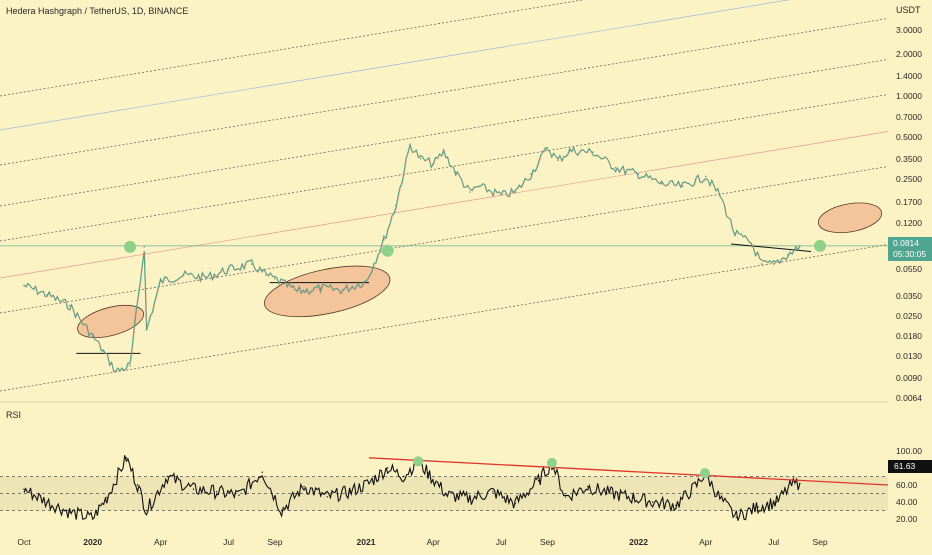 The width and height of the screenshot is (932, 555). What do you see at coordinates (909, 158) in the screenshot?
I see `price-tick-label: 0.3500` at bounding box center [909, 158].